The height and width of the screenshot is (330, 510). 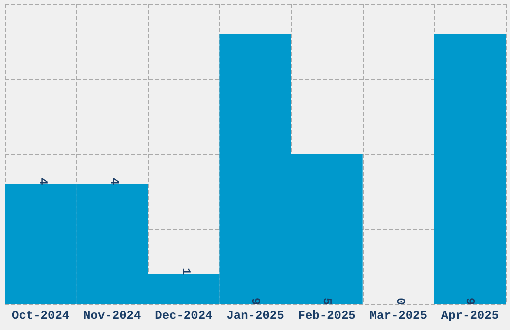 What do you see at coordinates (401, 302) in the screenshot?
I see `data-label: 0` at bounding box center [401, 302].